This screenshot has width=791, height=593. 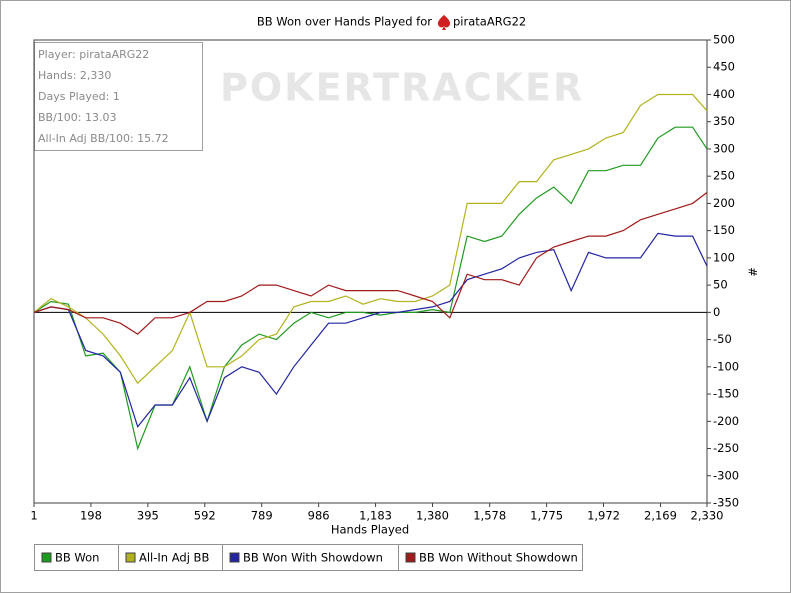 I want to click on x-tick-label: 198, so click(x=91, y=516).